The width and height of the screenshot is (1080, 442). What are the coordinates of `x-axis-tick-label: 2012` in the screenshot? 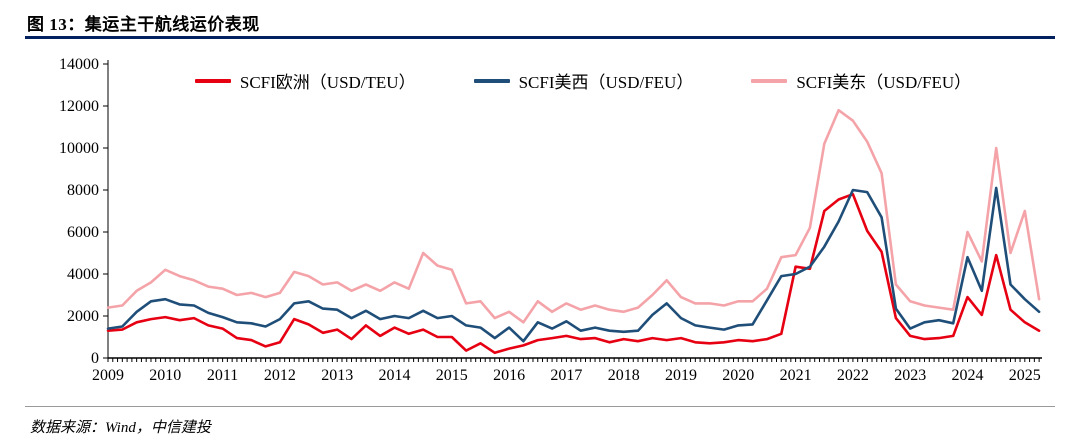 It's located at (280, 375).